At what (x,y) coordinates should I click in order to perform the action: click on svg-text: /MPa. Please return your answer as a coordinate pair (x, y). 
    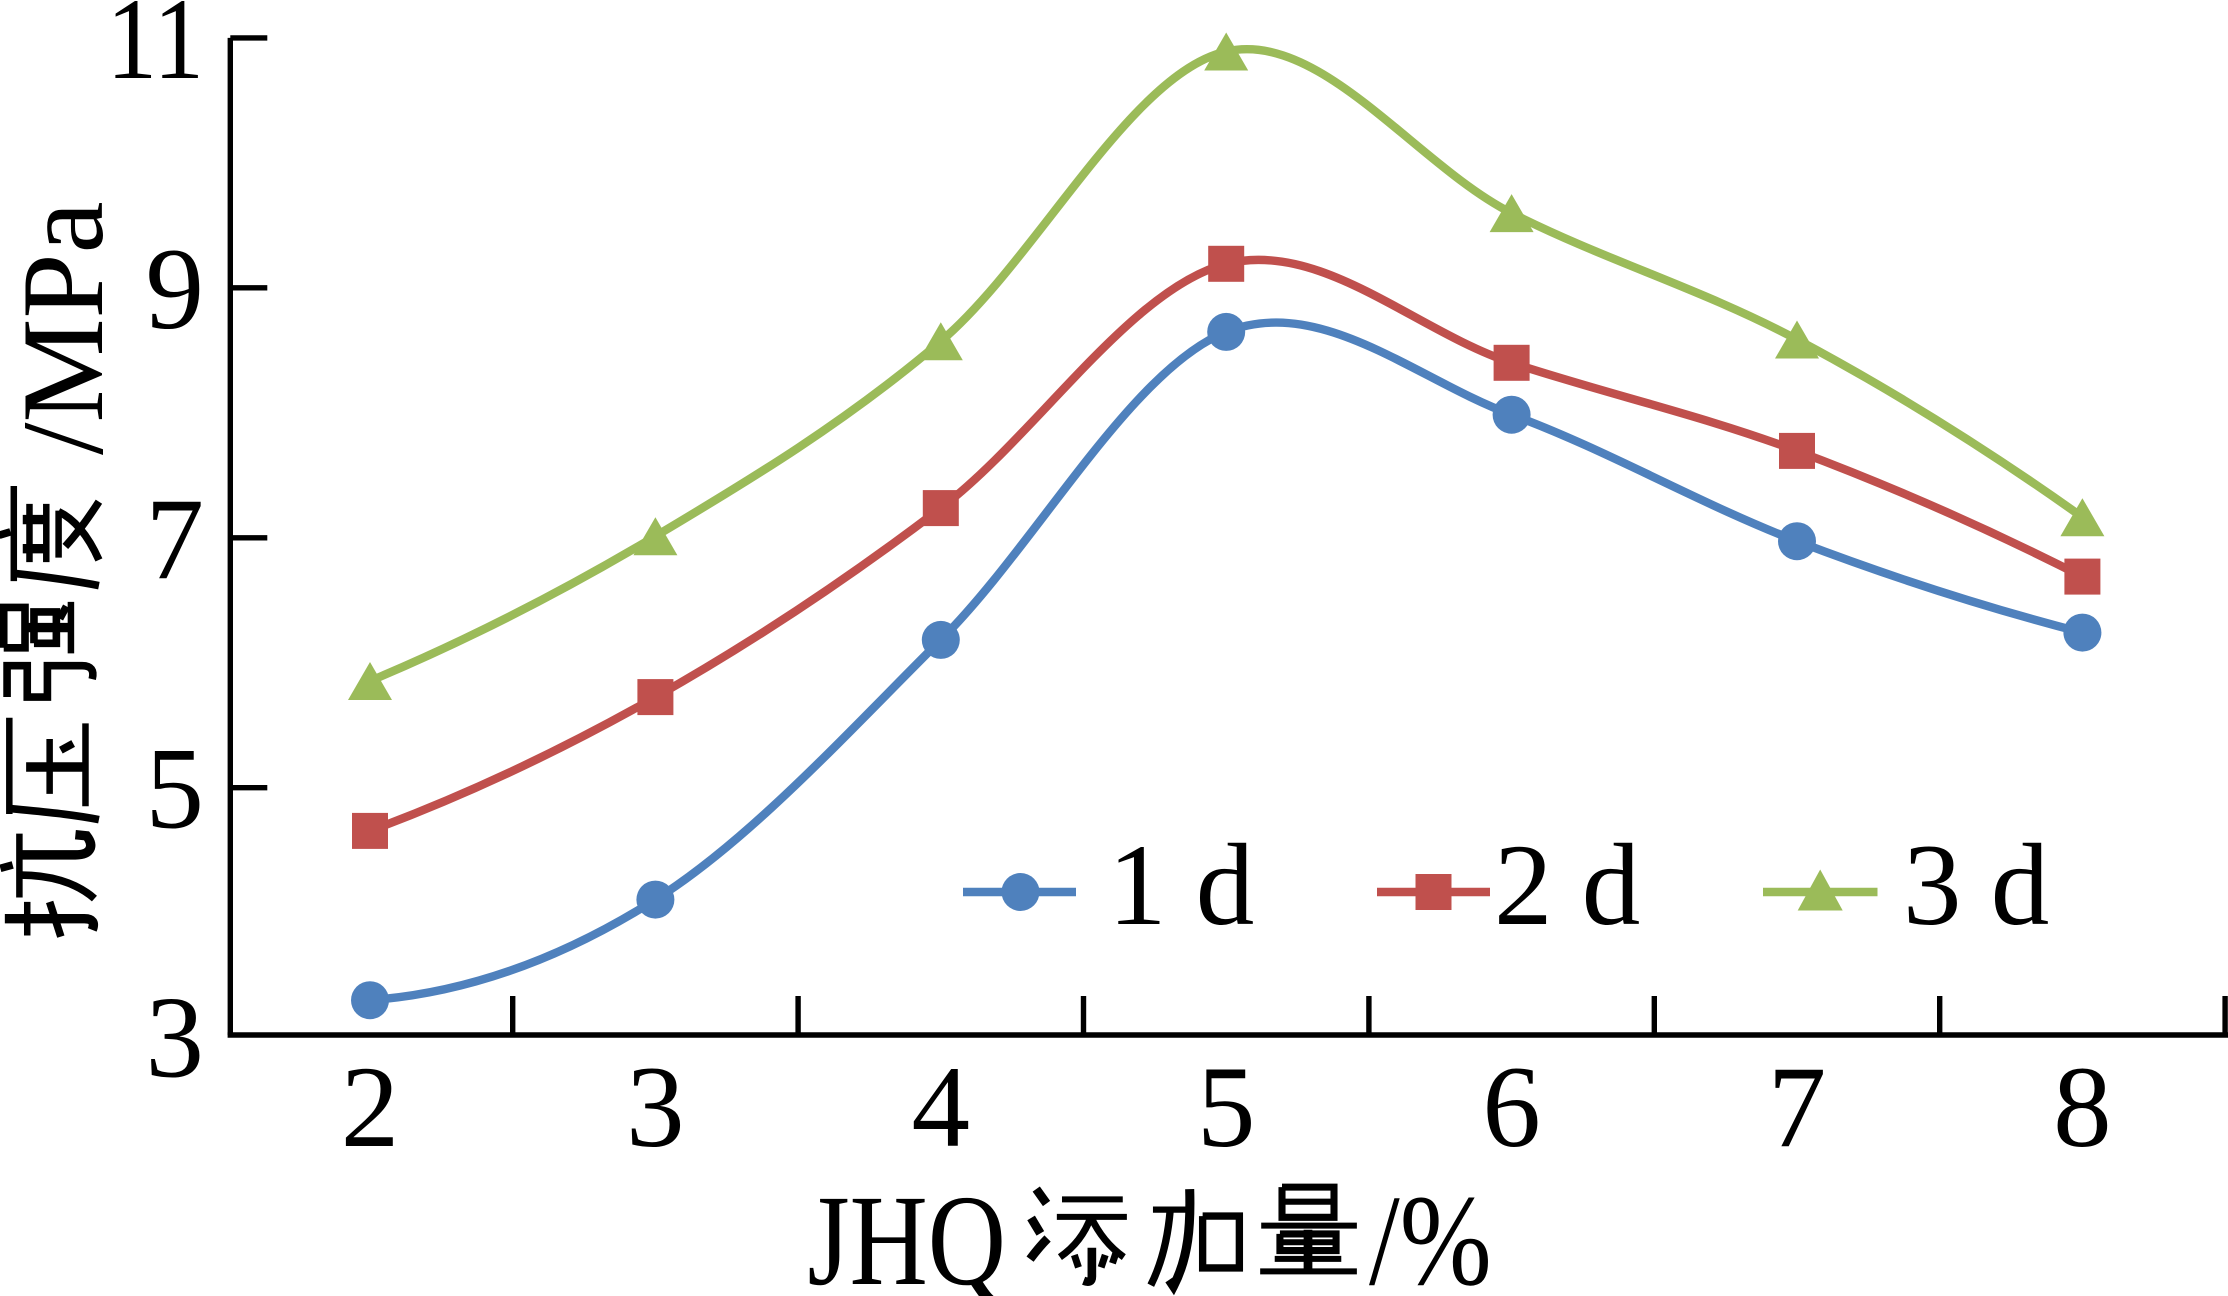
    Looking at the image, I should click on (64, 328).